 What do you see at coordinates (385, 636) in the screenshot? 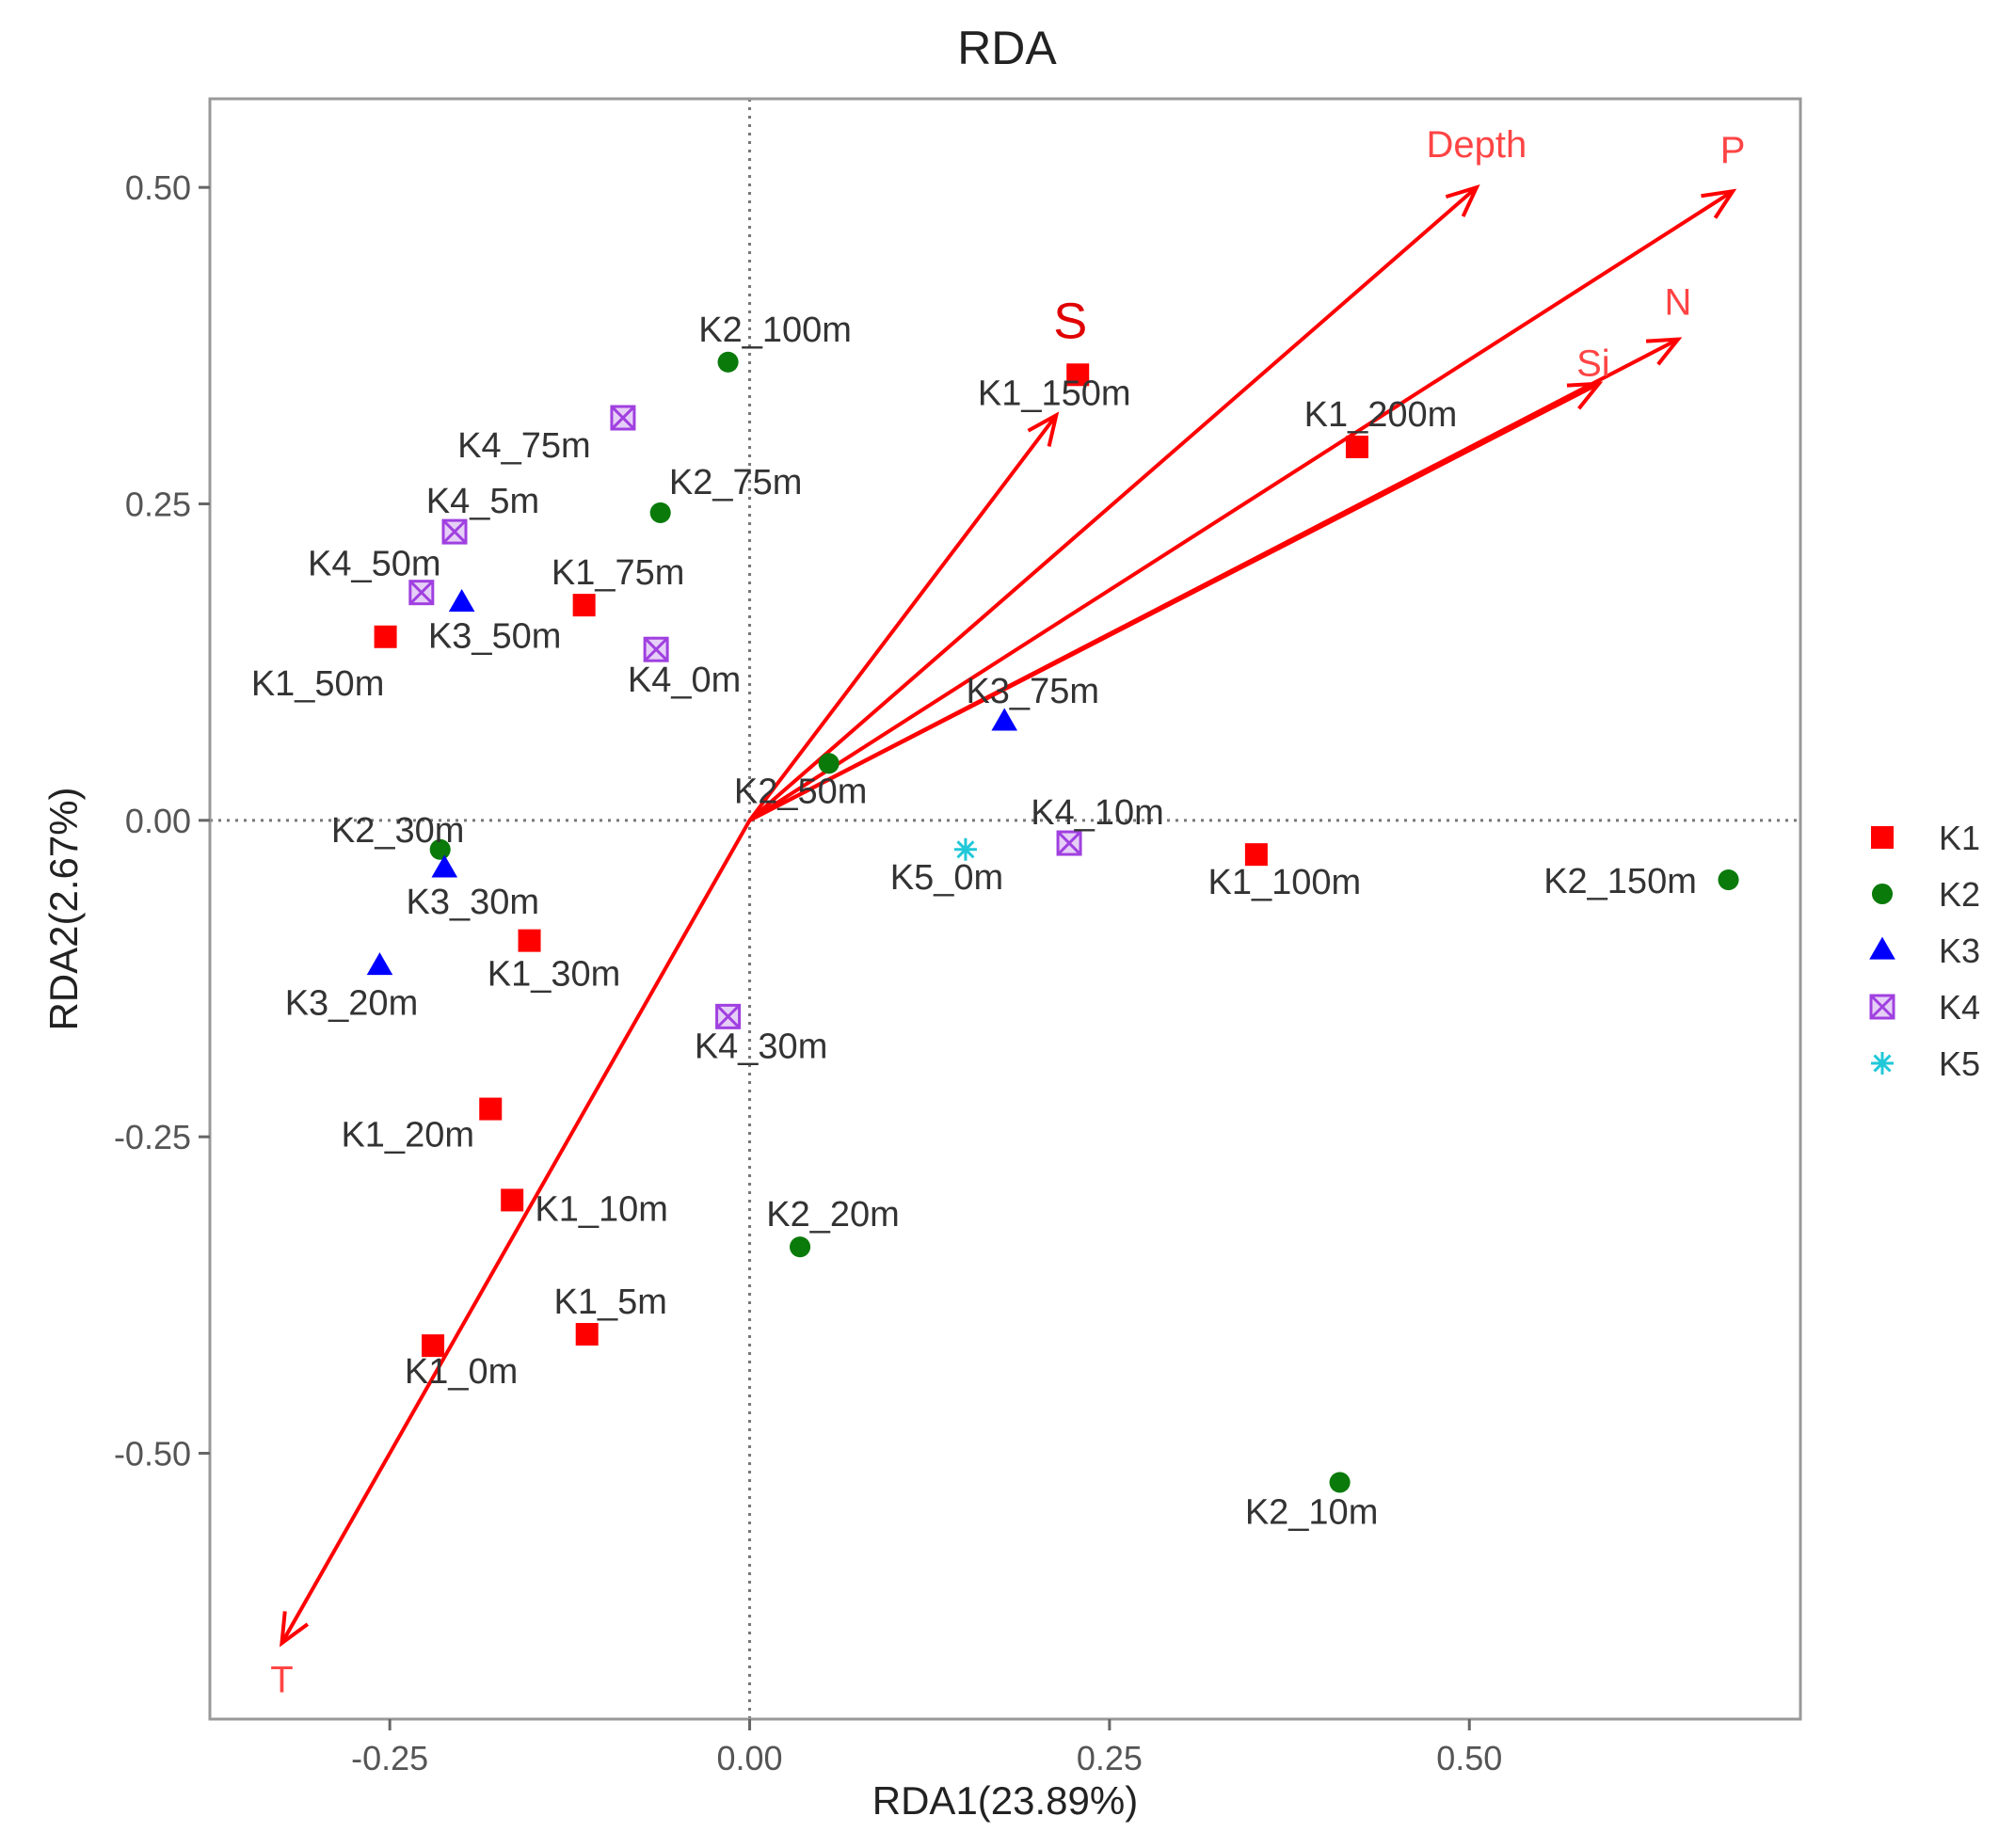
I see `point-k1_50m` at bounding box center [385, 636].